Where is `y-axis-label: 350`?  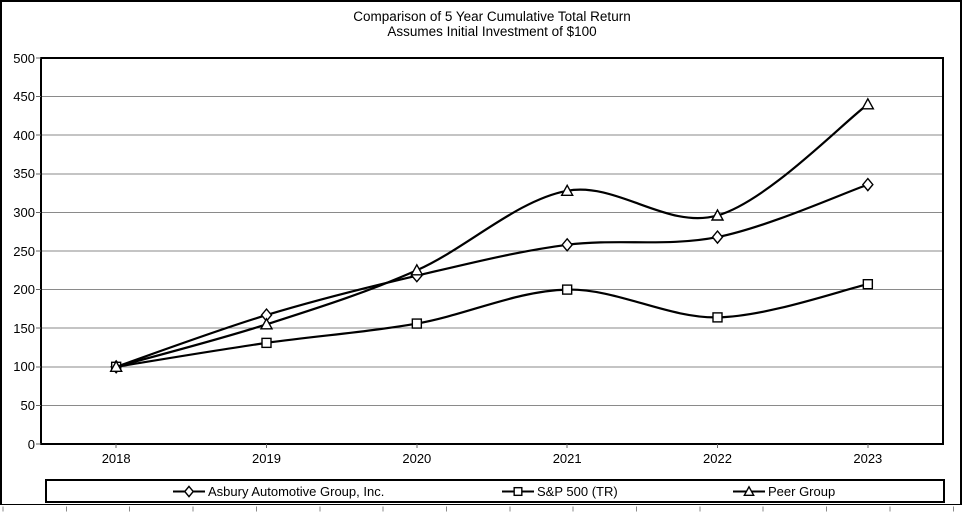
y-axis-label: 350 is located at coordinates (24, 174).